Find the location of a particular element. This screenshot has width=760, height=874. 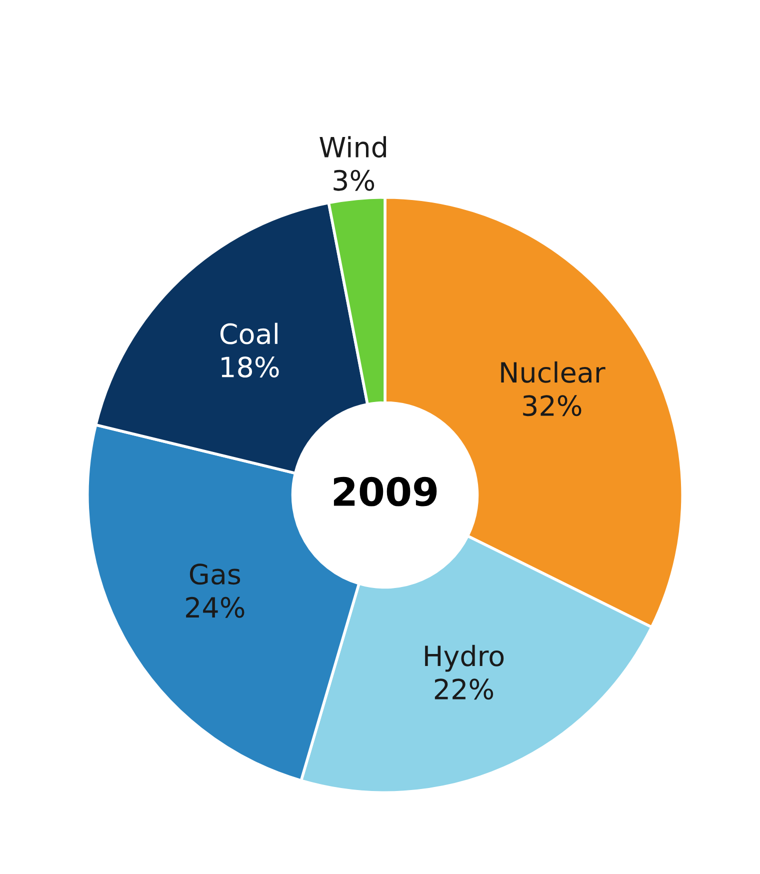

data-label: 32% is located at coordinates (552, 405).